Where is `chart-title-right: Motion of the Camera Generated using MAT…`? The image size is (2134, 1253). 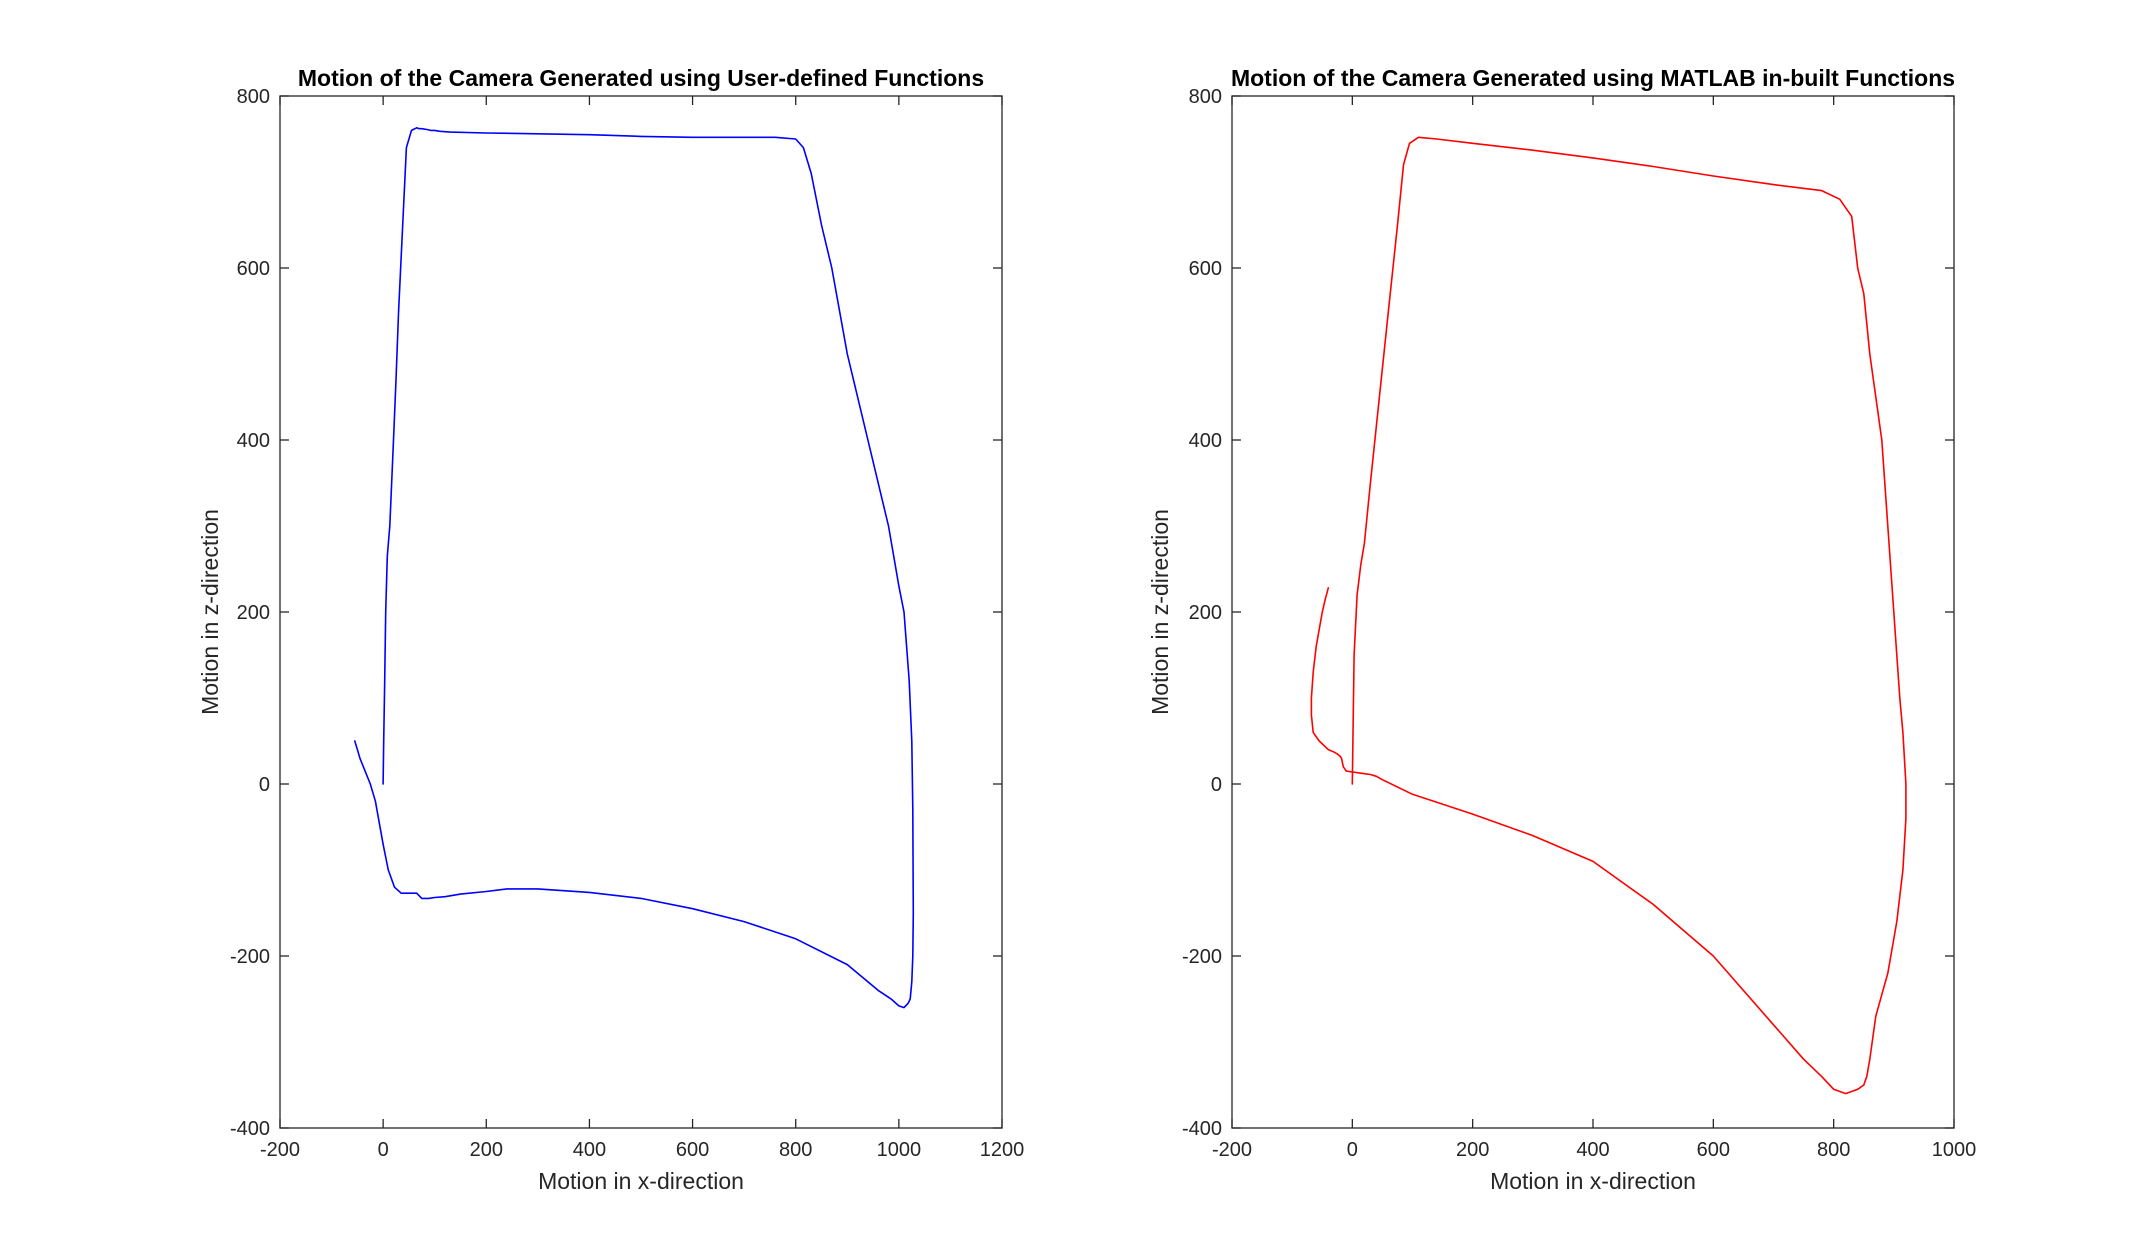 chart-title-right: Motion of the Camera Generated using MAT… is located at coordinates (1593, 78).